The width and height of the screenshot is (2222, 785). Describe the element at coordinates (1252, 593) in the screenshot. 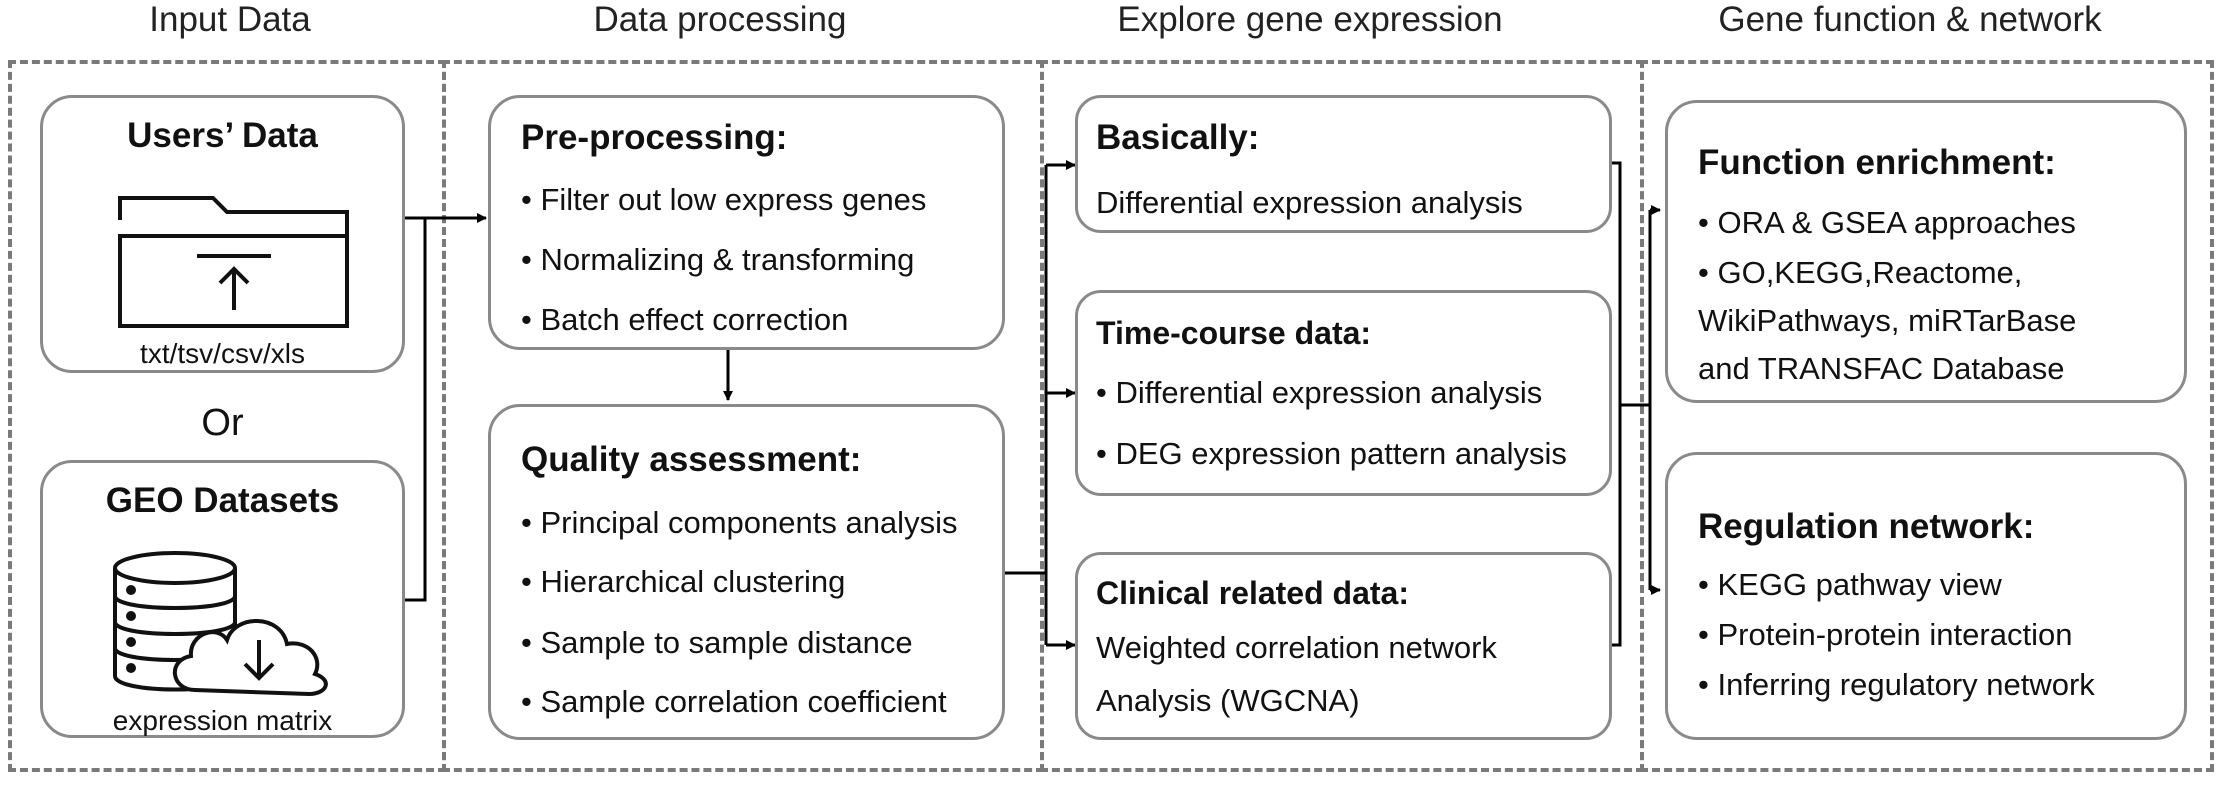

I see `clinical-data-title: Clinical related data:` at that location.